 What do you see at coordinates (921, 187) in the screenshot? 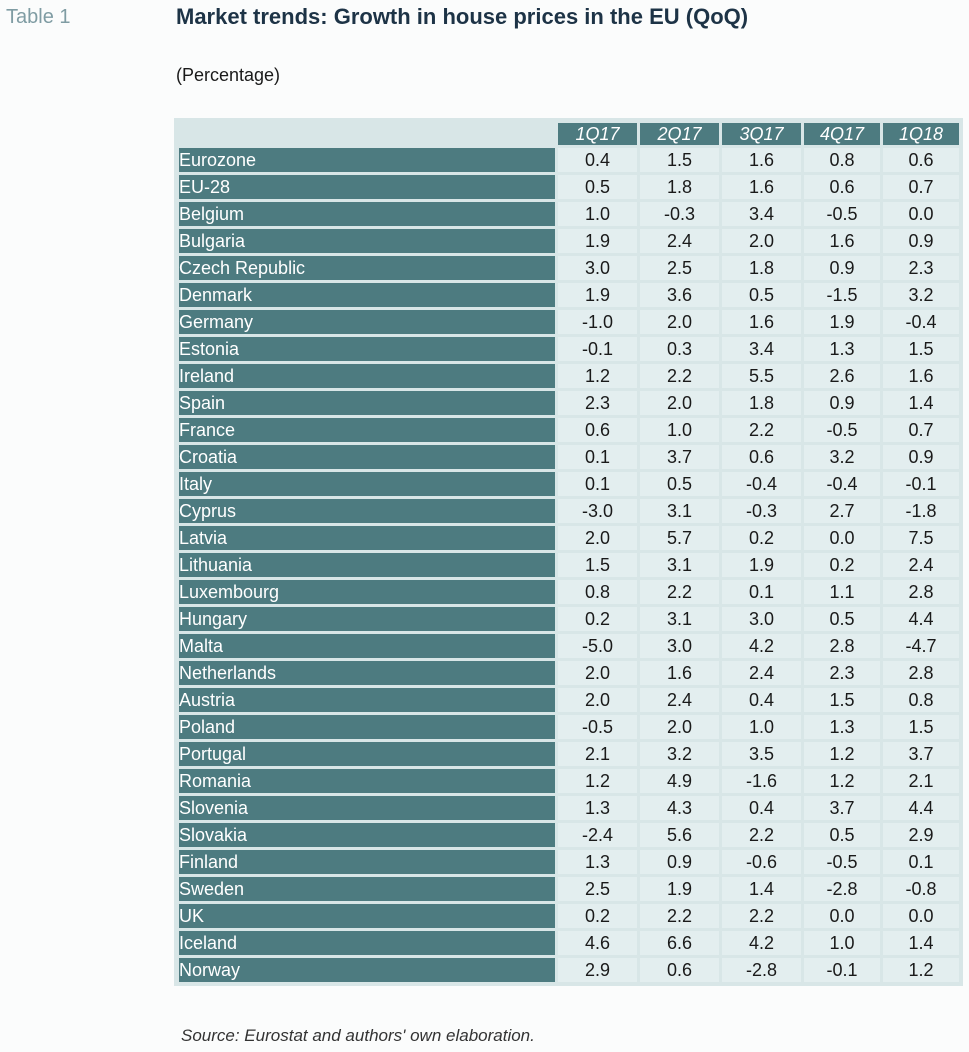
I see `data-cell: 0.7` at bounding box center [921, 187].